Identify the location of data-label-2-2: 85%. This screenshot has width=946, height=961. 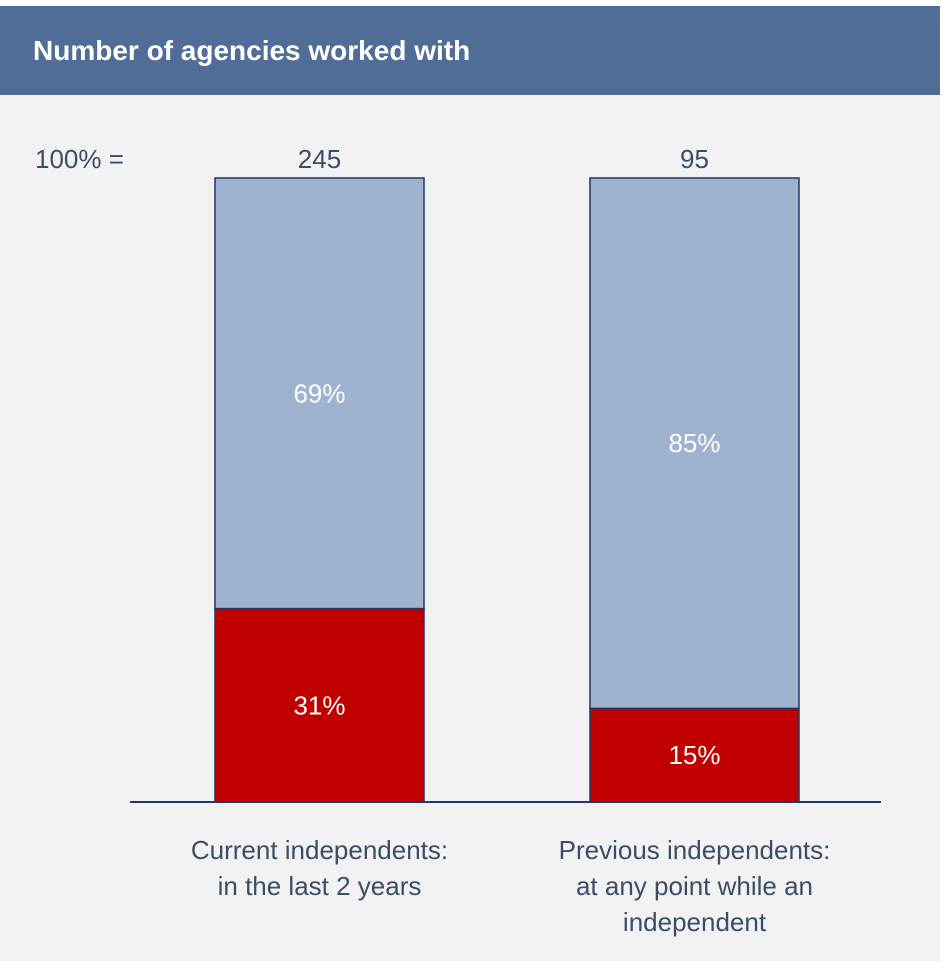
(694, 443).